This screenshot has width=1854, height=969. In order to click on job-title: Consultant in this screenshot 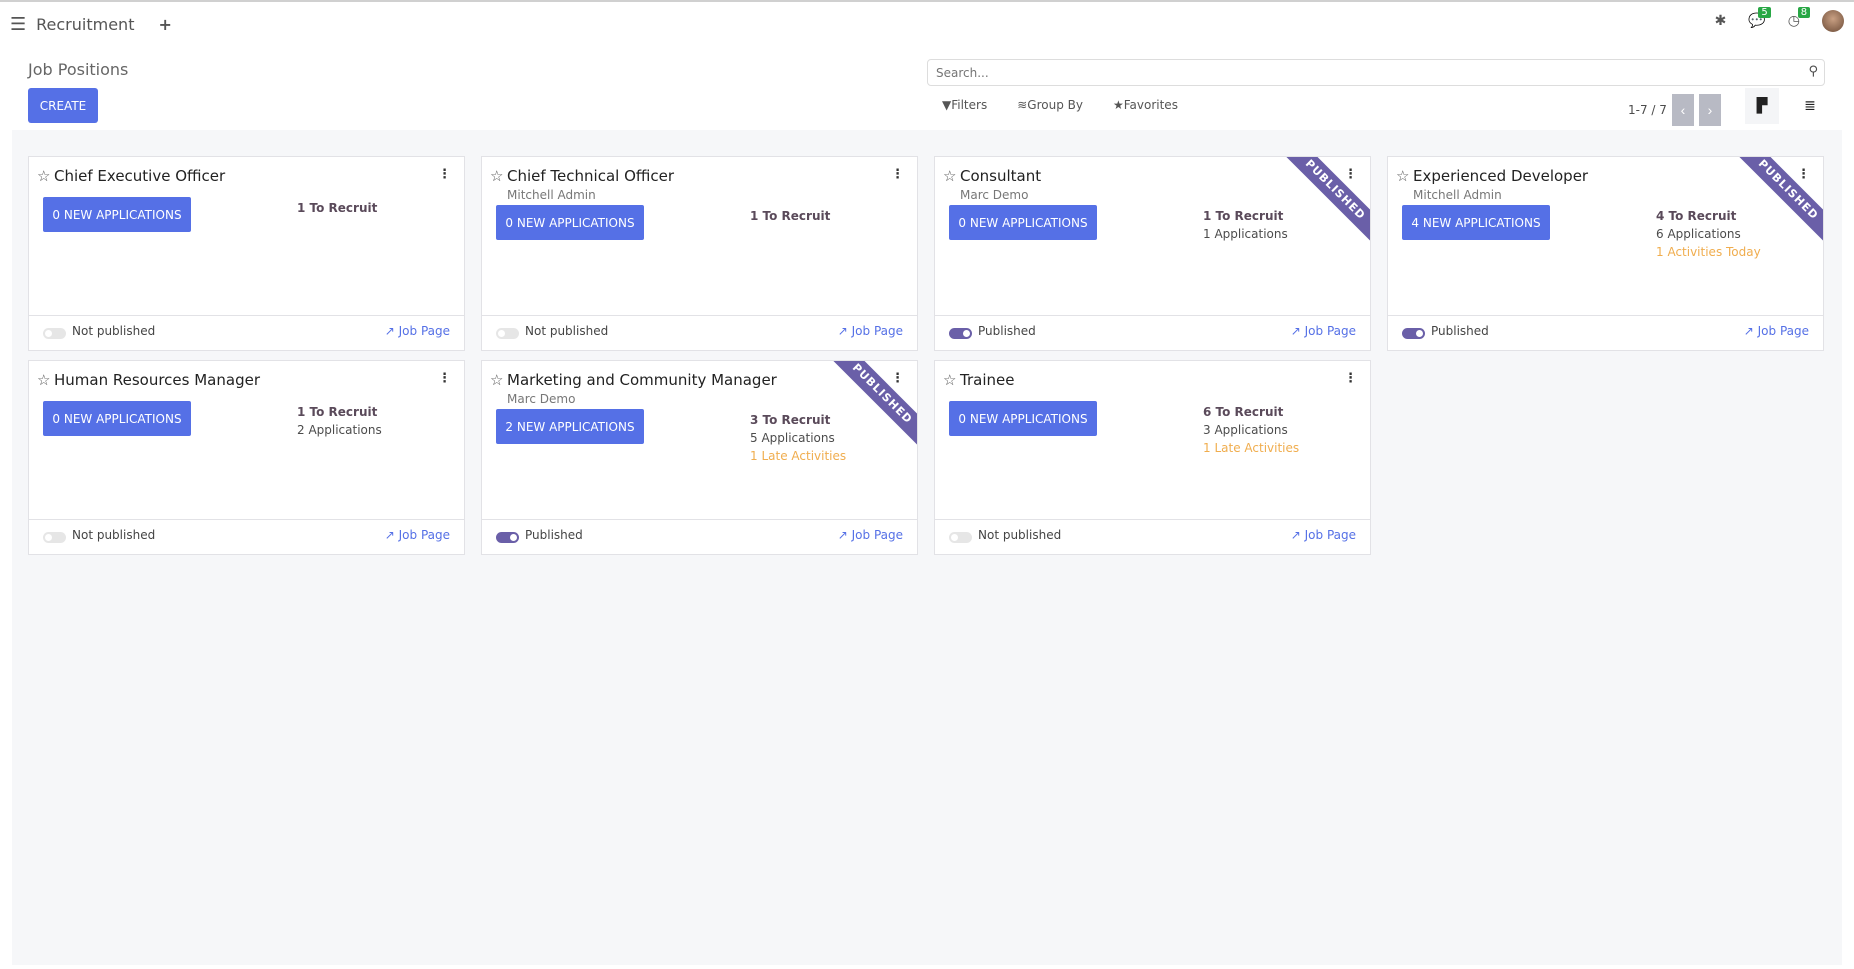, I will do `click(1001, 176)`.